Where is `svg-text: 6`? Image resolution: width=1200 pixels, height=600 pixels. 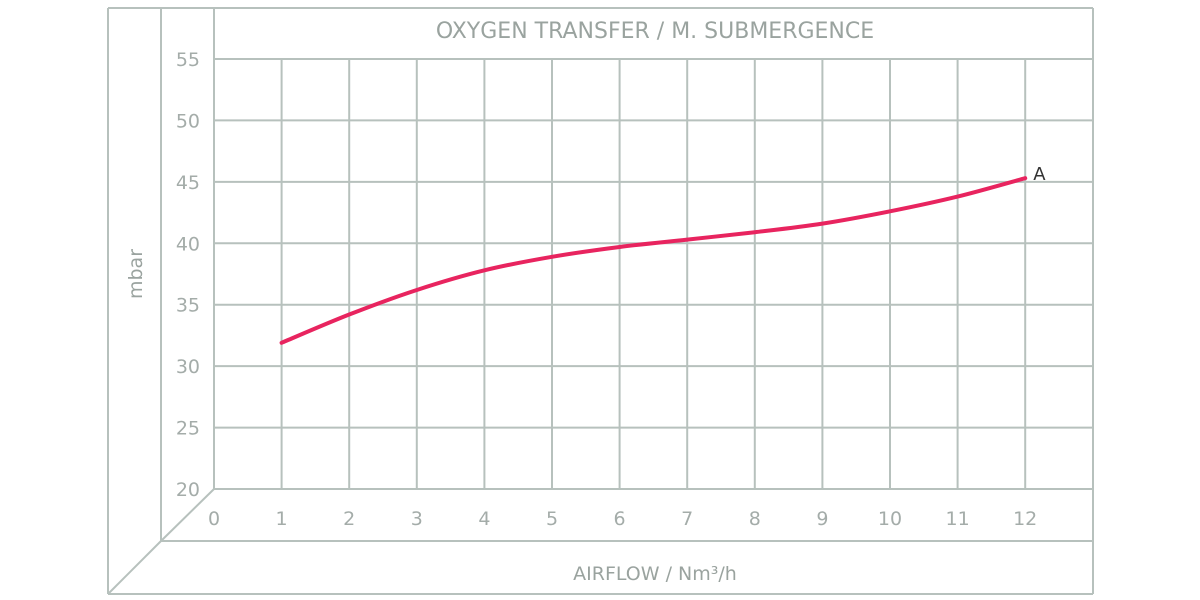
svg-text: 6 is located at coordinates (620, 519).